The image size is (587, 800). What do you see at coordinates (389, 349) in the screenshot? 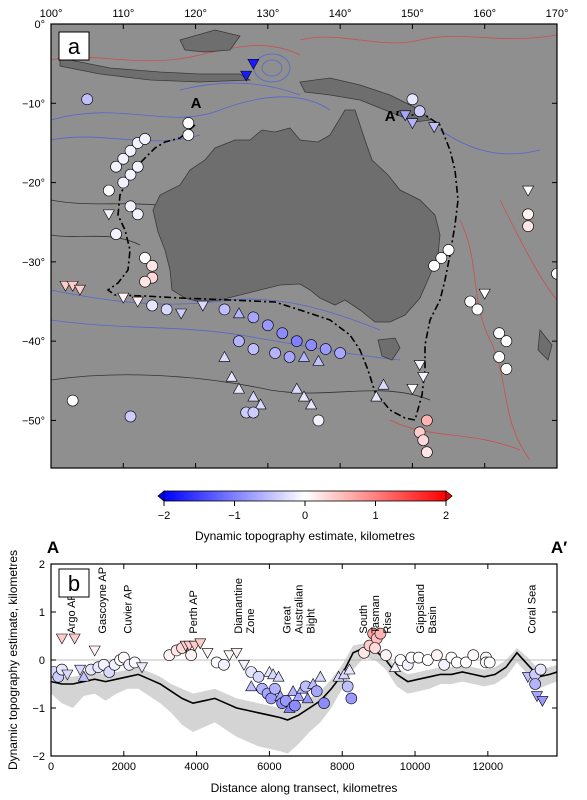
I see `tasmania-landmass` at bounding box center [389, 349].